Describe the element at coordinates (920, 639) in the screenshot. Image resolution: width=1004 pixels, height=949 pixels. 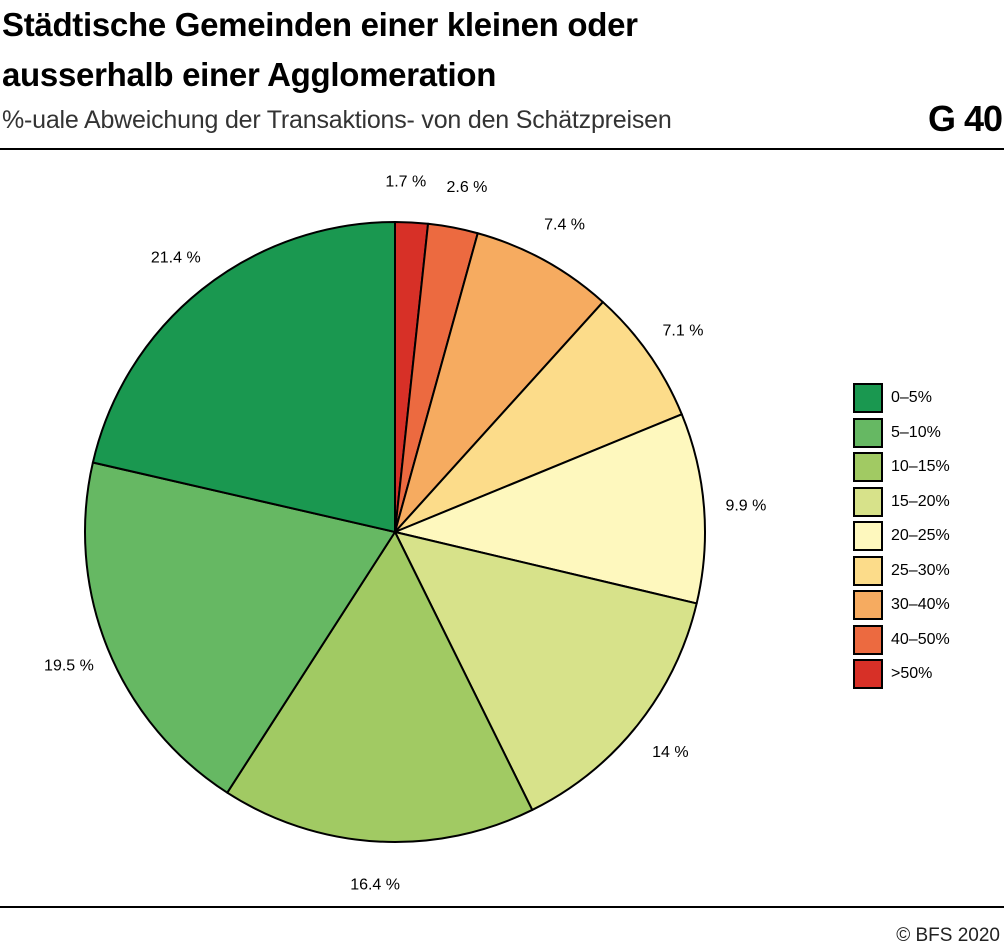
I see `legend-label: 40–50%` at that location.